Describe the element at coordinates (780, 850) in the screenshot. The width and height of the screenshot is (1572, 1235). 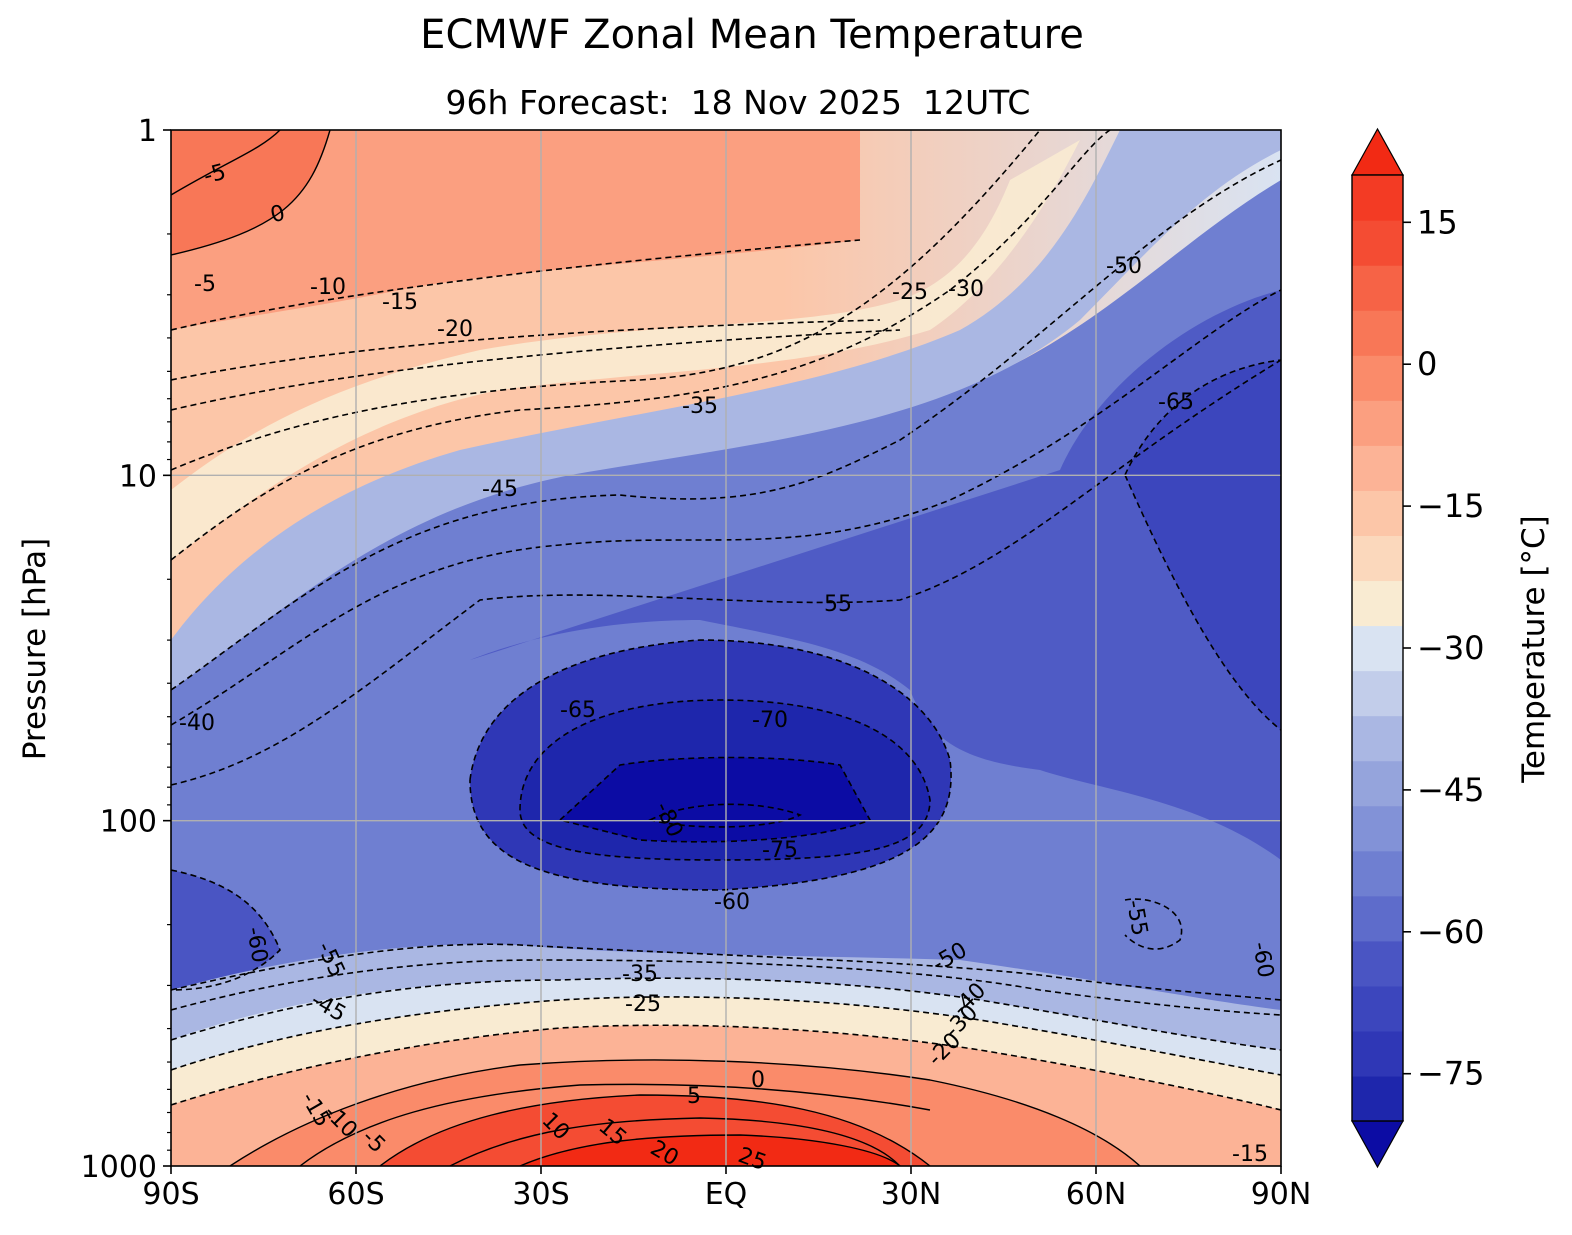
I see `contour-label: -75` at that location.